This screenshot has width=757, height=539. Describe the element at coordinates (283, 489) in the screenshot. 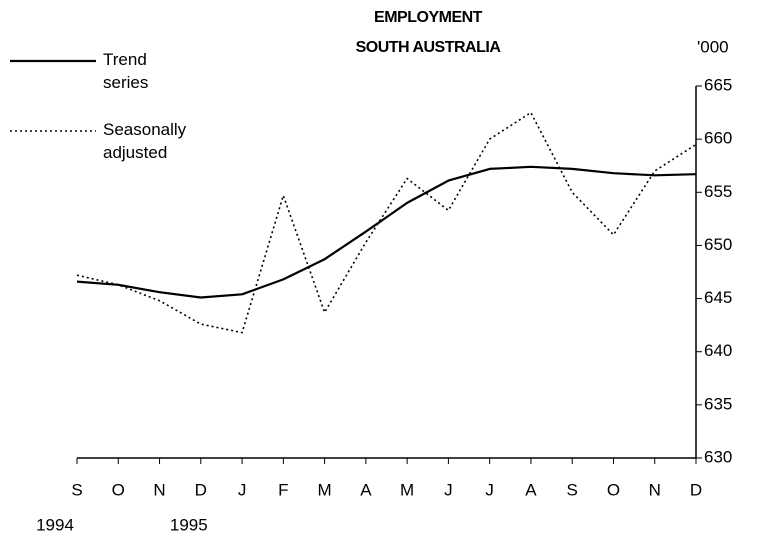

I see `x-tick-label: F` at that location.